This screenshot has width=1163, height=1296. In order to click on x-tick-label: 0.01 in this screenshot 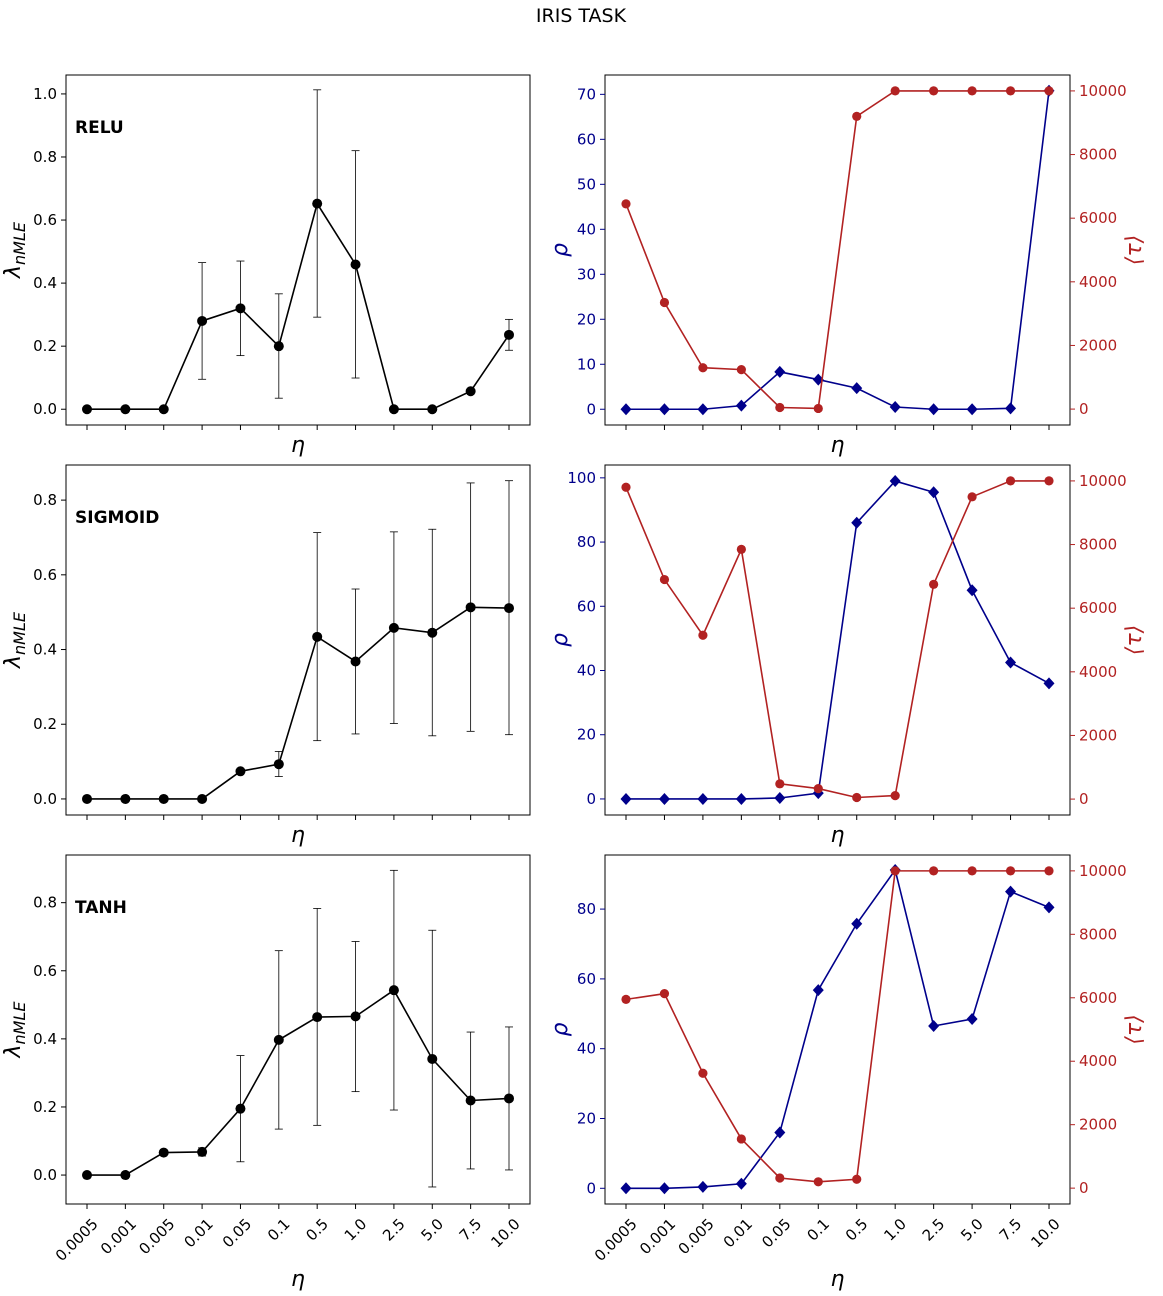, I will do `click(738, 1233)`.